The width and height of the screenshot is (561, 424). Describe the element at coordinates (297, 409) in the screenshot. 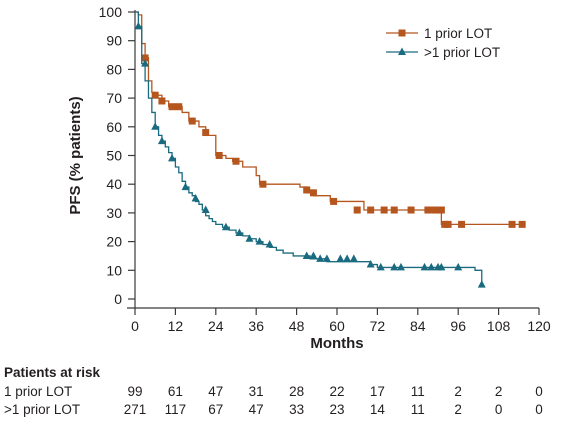

I see `risk-count: 33` at that location.